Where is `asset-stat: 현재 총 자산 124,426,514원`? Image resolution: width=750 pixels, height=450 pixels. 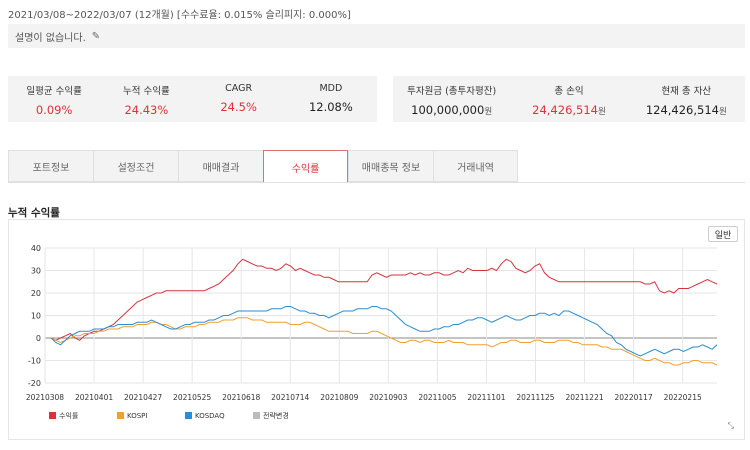
asset-stat: 현재 총 자산 124,426,514원 is located at coordinates (686, 99).